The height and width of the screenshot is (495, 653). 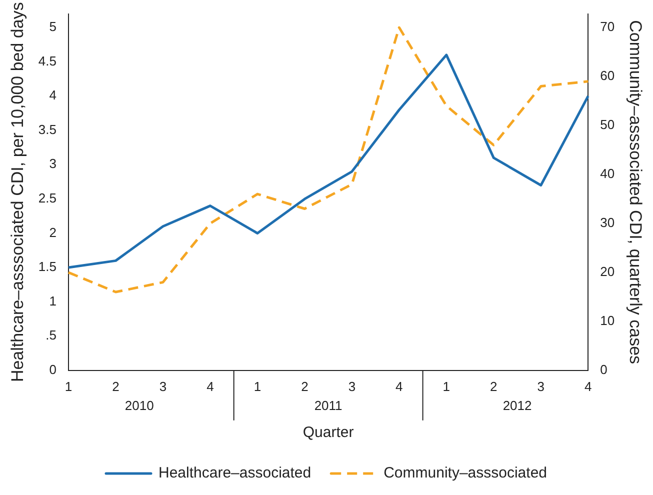 What do you see at coordinates (607, 124) in the screenshot?
I see `y2-tick-label: 50` at bounding box center [607, 124].